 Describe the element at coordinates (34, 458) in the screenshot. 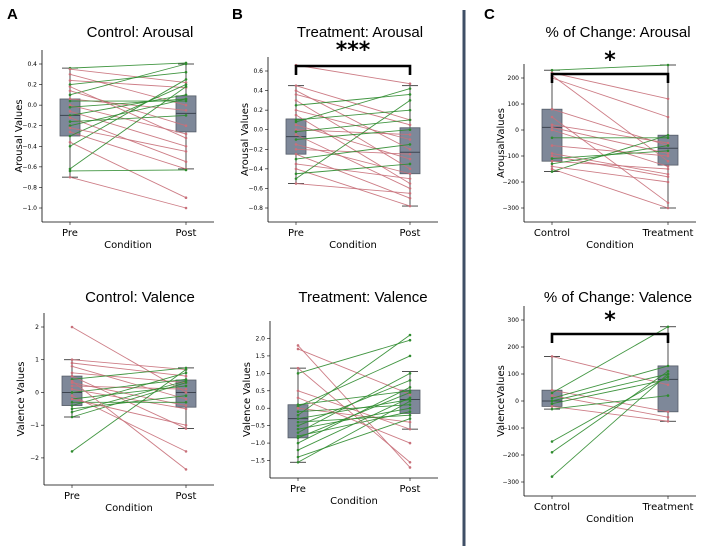

I see `y-tick-label: −2` at that location.